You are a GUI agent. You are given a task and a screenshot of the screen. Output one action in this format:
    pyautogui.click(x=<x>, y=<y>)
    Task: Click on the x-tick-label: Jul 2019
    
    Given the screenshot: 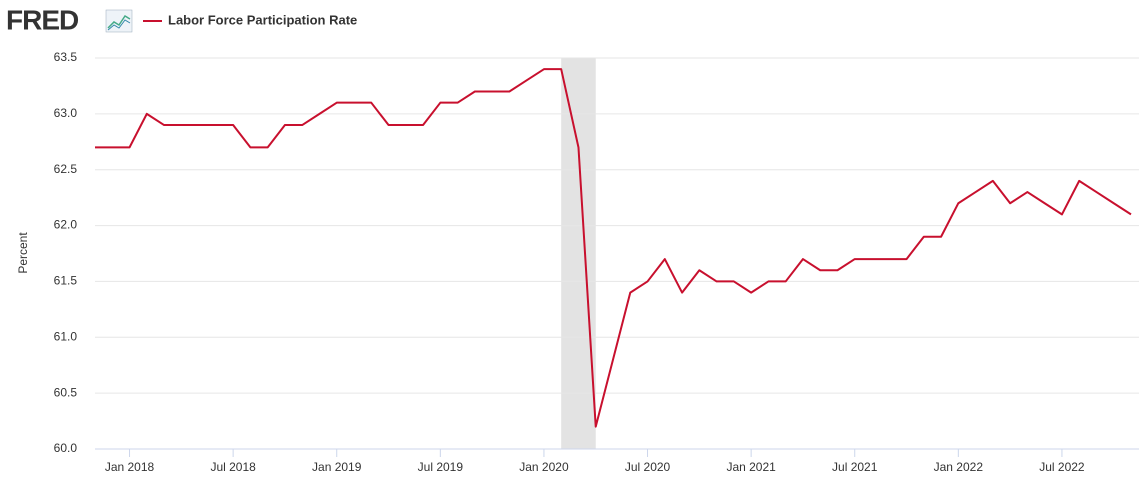 What is the action you would take?
    pyautogui.click(x=441, y=467)
    